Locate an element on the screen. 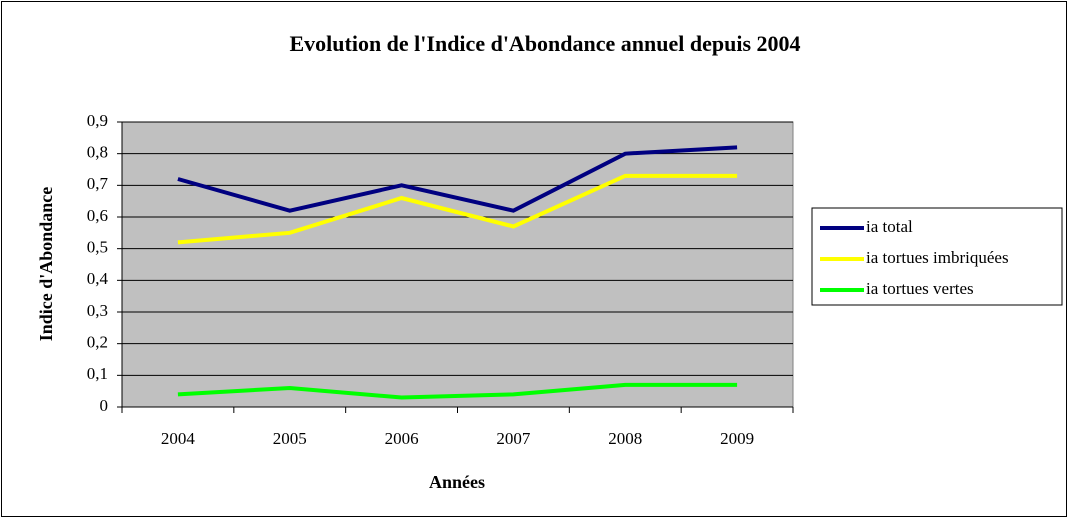 The image size is (1069, 519). y-tick-label: 0,7 is located at coordinates (98, 183).